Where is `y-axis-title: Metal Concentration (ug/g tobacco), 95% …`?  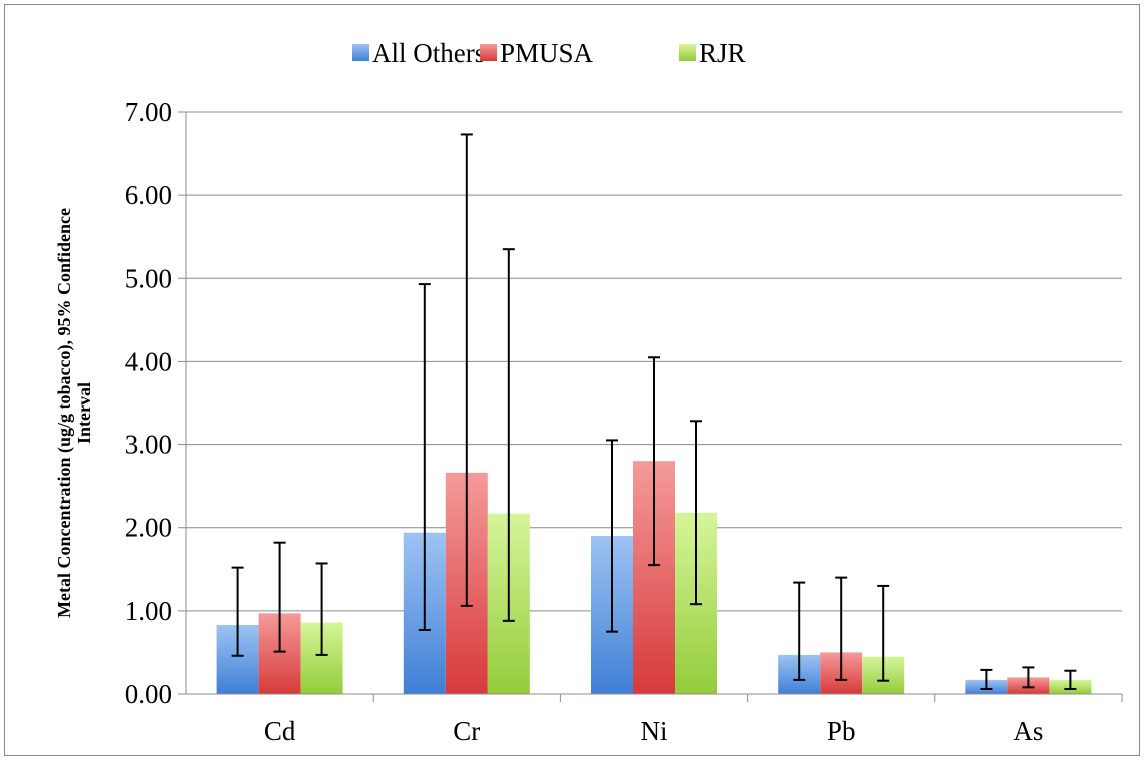 y-axis-title: Metal Concentration (ug/g tobacco), 95% … is located at coordinates (74, 413).